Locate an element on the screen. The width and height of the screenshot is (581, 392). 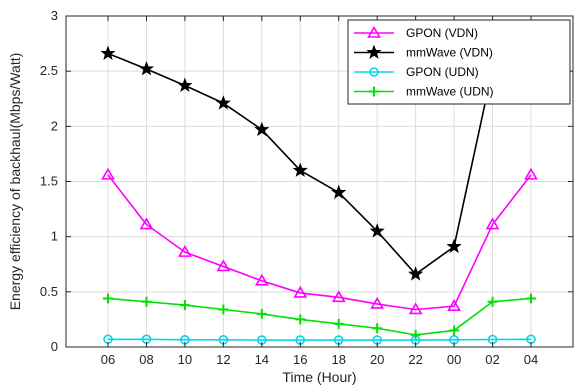
x-tick-label: 10 is located at coordinates (185, 359).